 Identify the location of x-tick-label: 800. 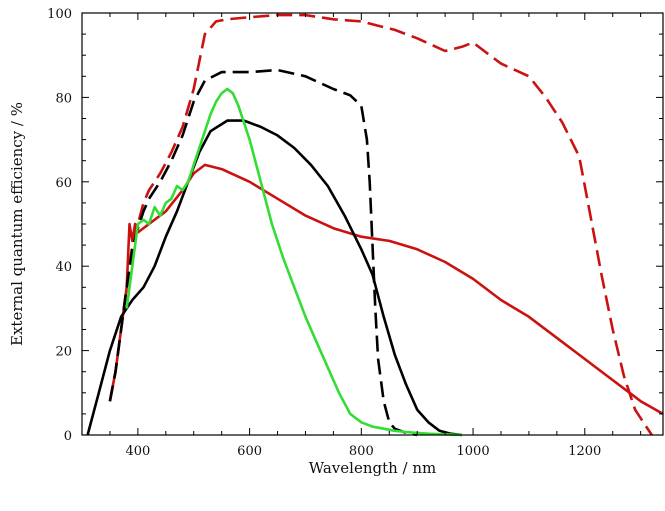
(361, 451).